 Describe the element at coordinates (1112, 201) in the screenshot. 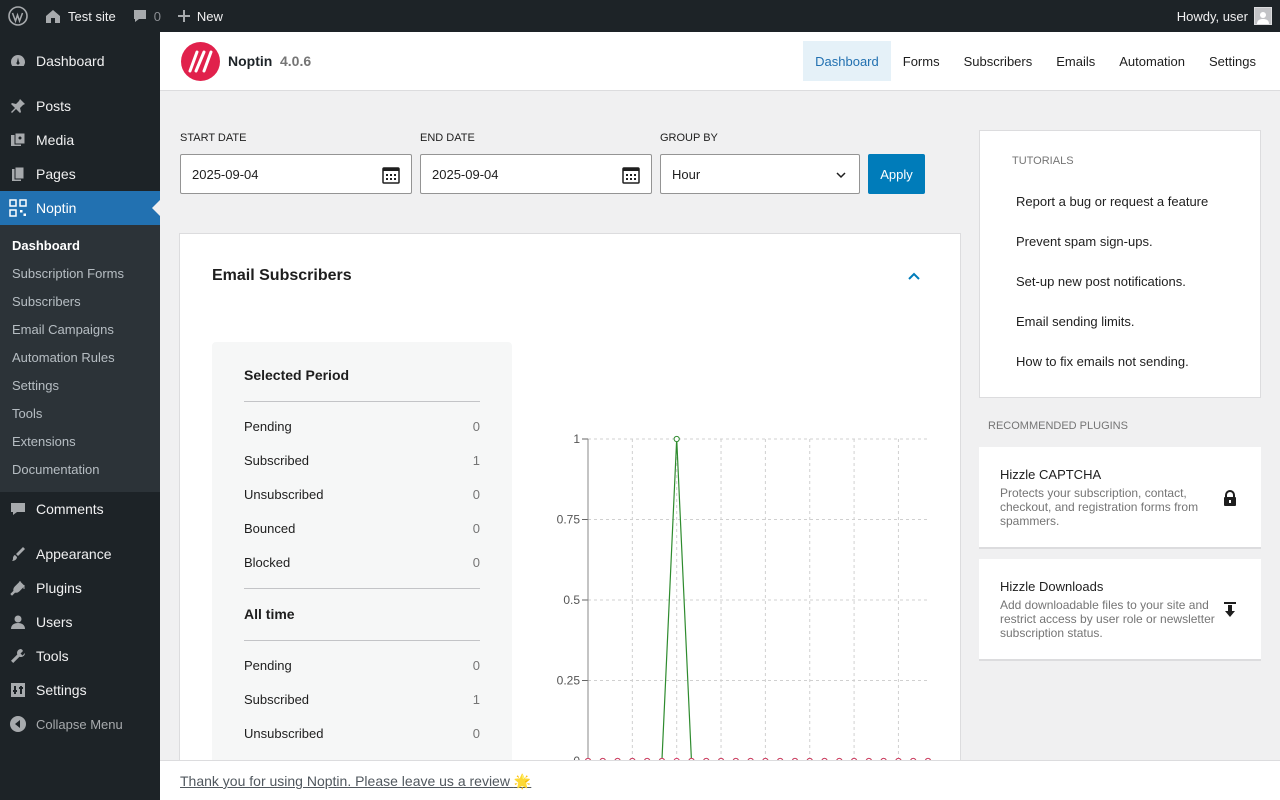

I see `tutorial-link: Report a bug or request a feature` at that location.